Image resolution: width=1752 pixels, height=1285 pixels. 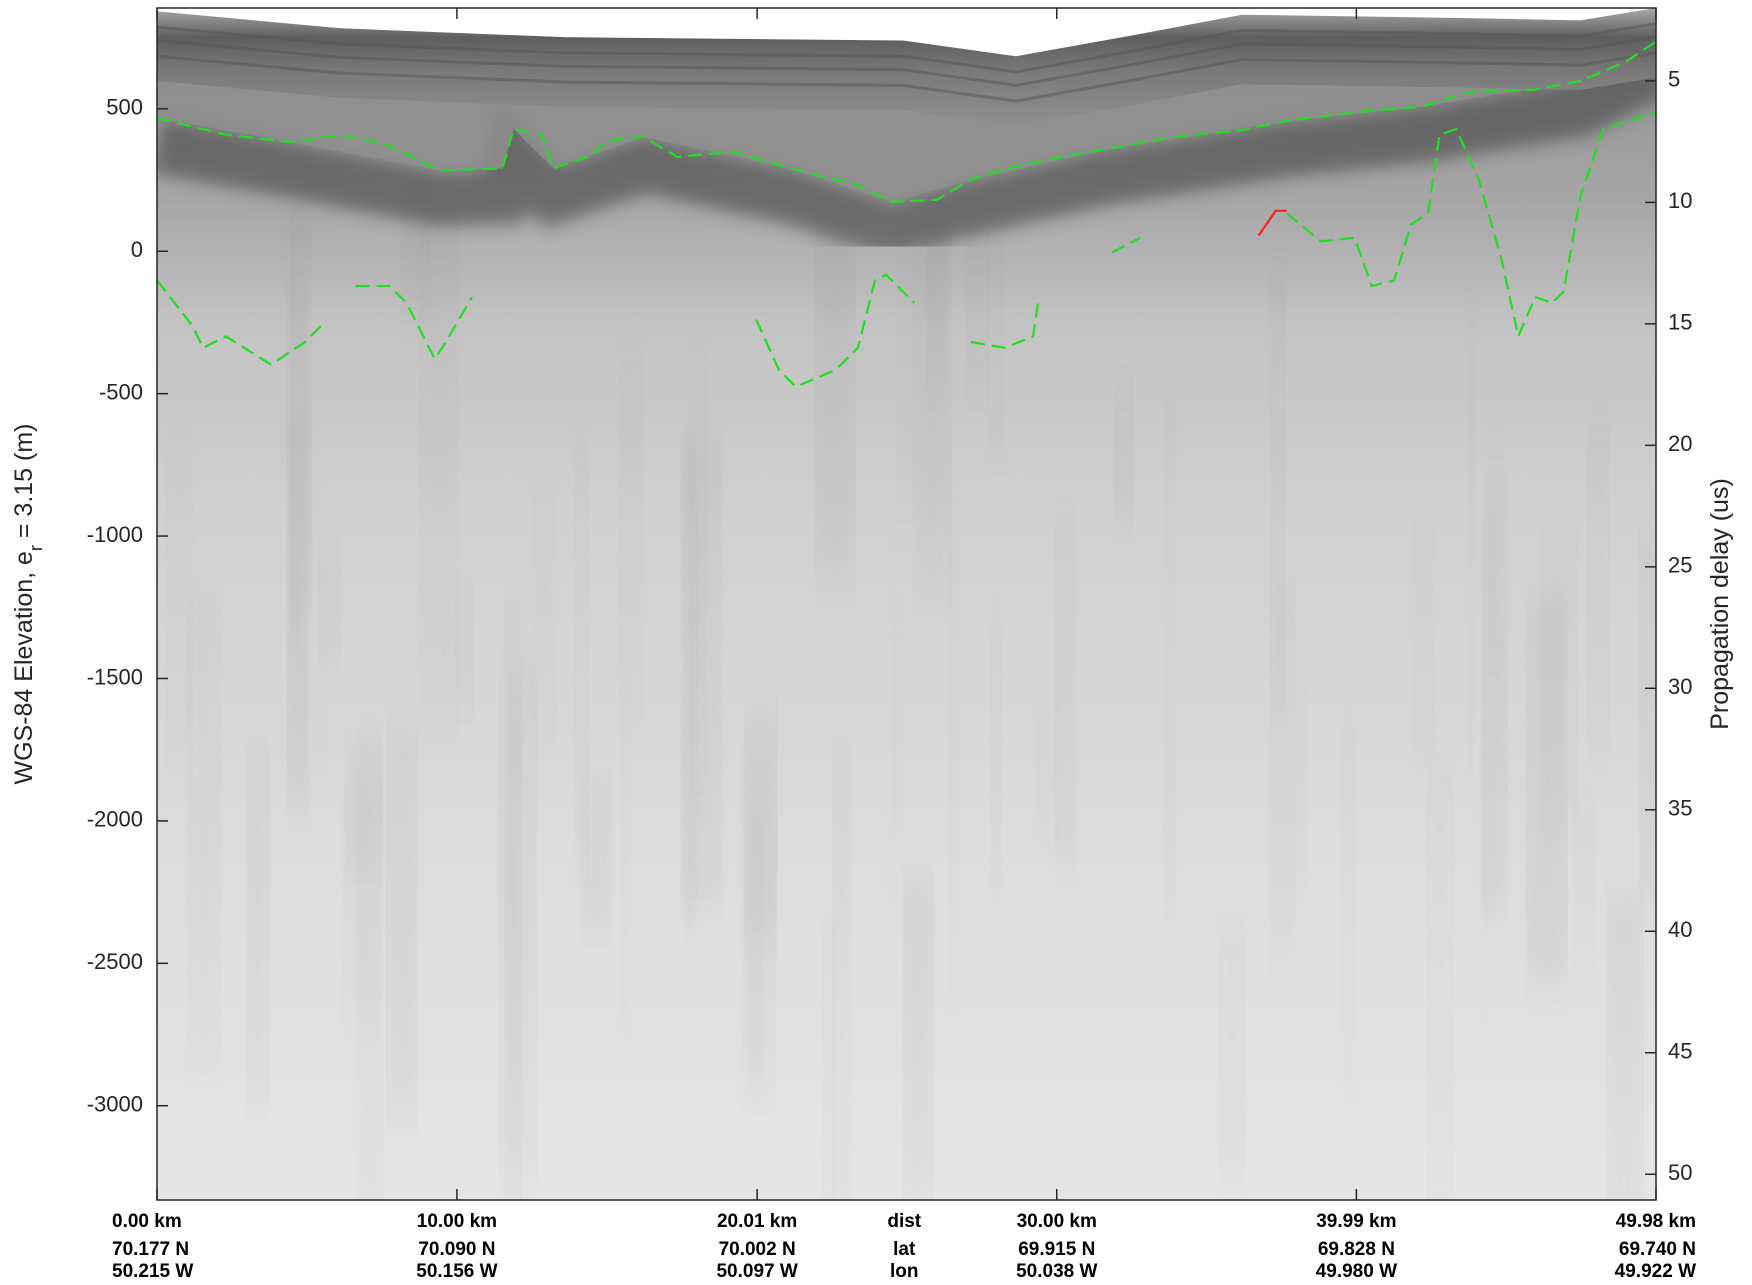 I want to click on y2-tick-label: 5, so click(x=1674, y=79).